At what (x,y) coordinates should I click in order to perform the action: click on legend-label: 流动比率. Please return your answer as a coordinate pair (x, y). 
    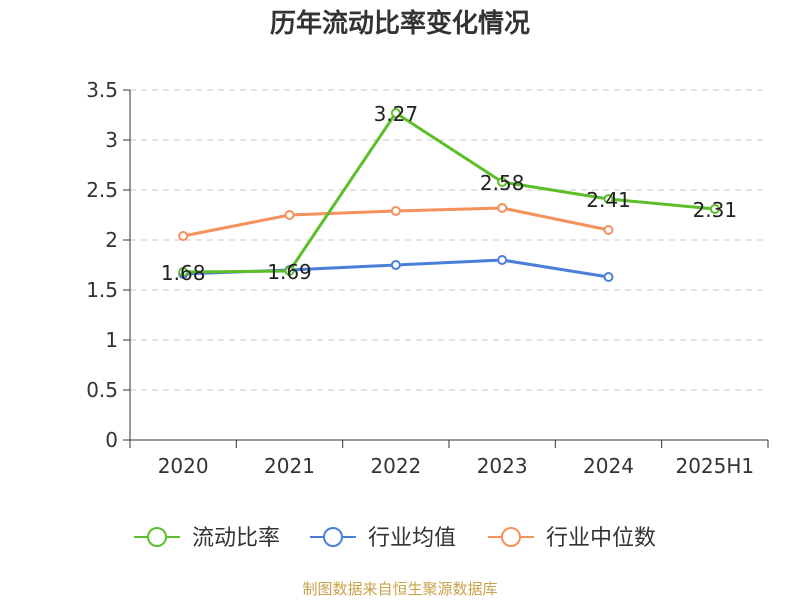
    Looking at the image, I should click on (236, 538).